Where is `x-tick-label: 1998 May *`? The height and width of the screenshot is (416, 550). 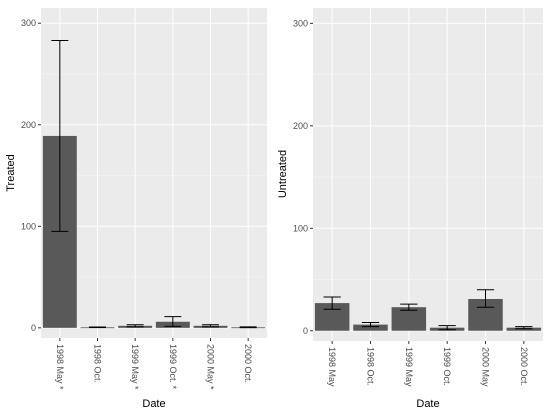 x-tick-label: 1998 May * is located at coordinates (60, 367).